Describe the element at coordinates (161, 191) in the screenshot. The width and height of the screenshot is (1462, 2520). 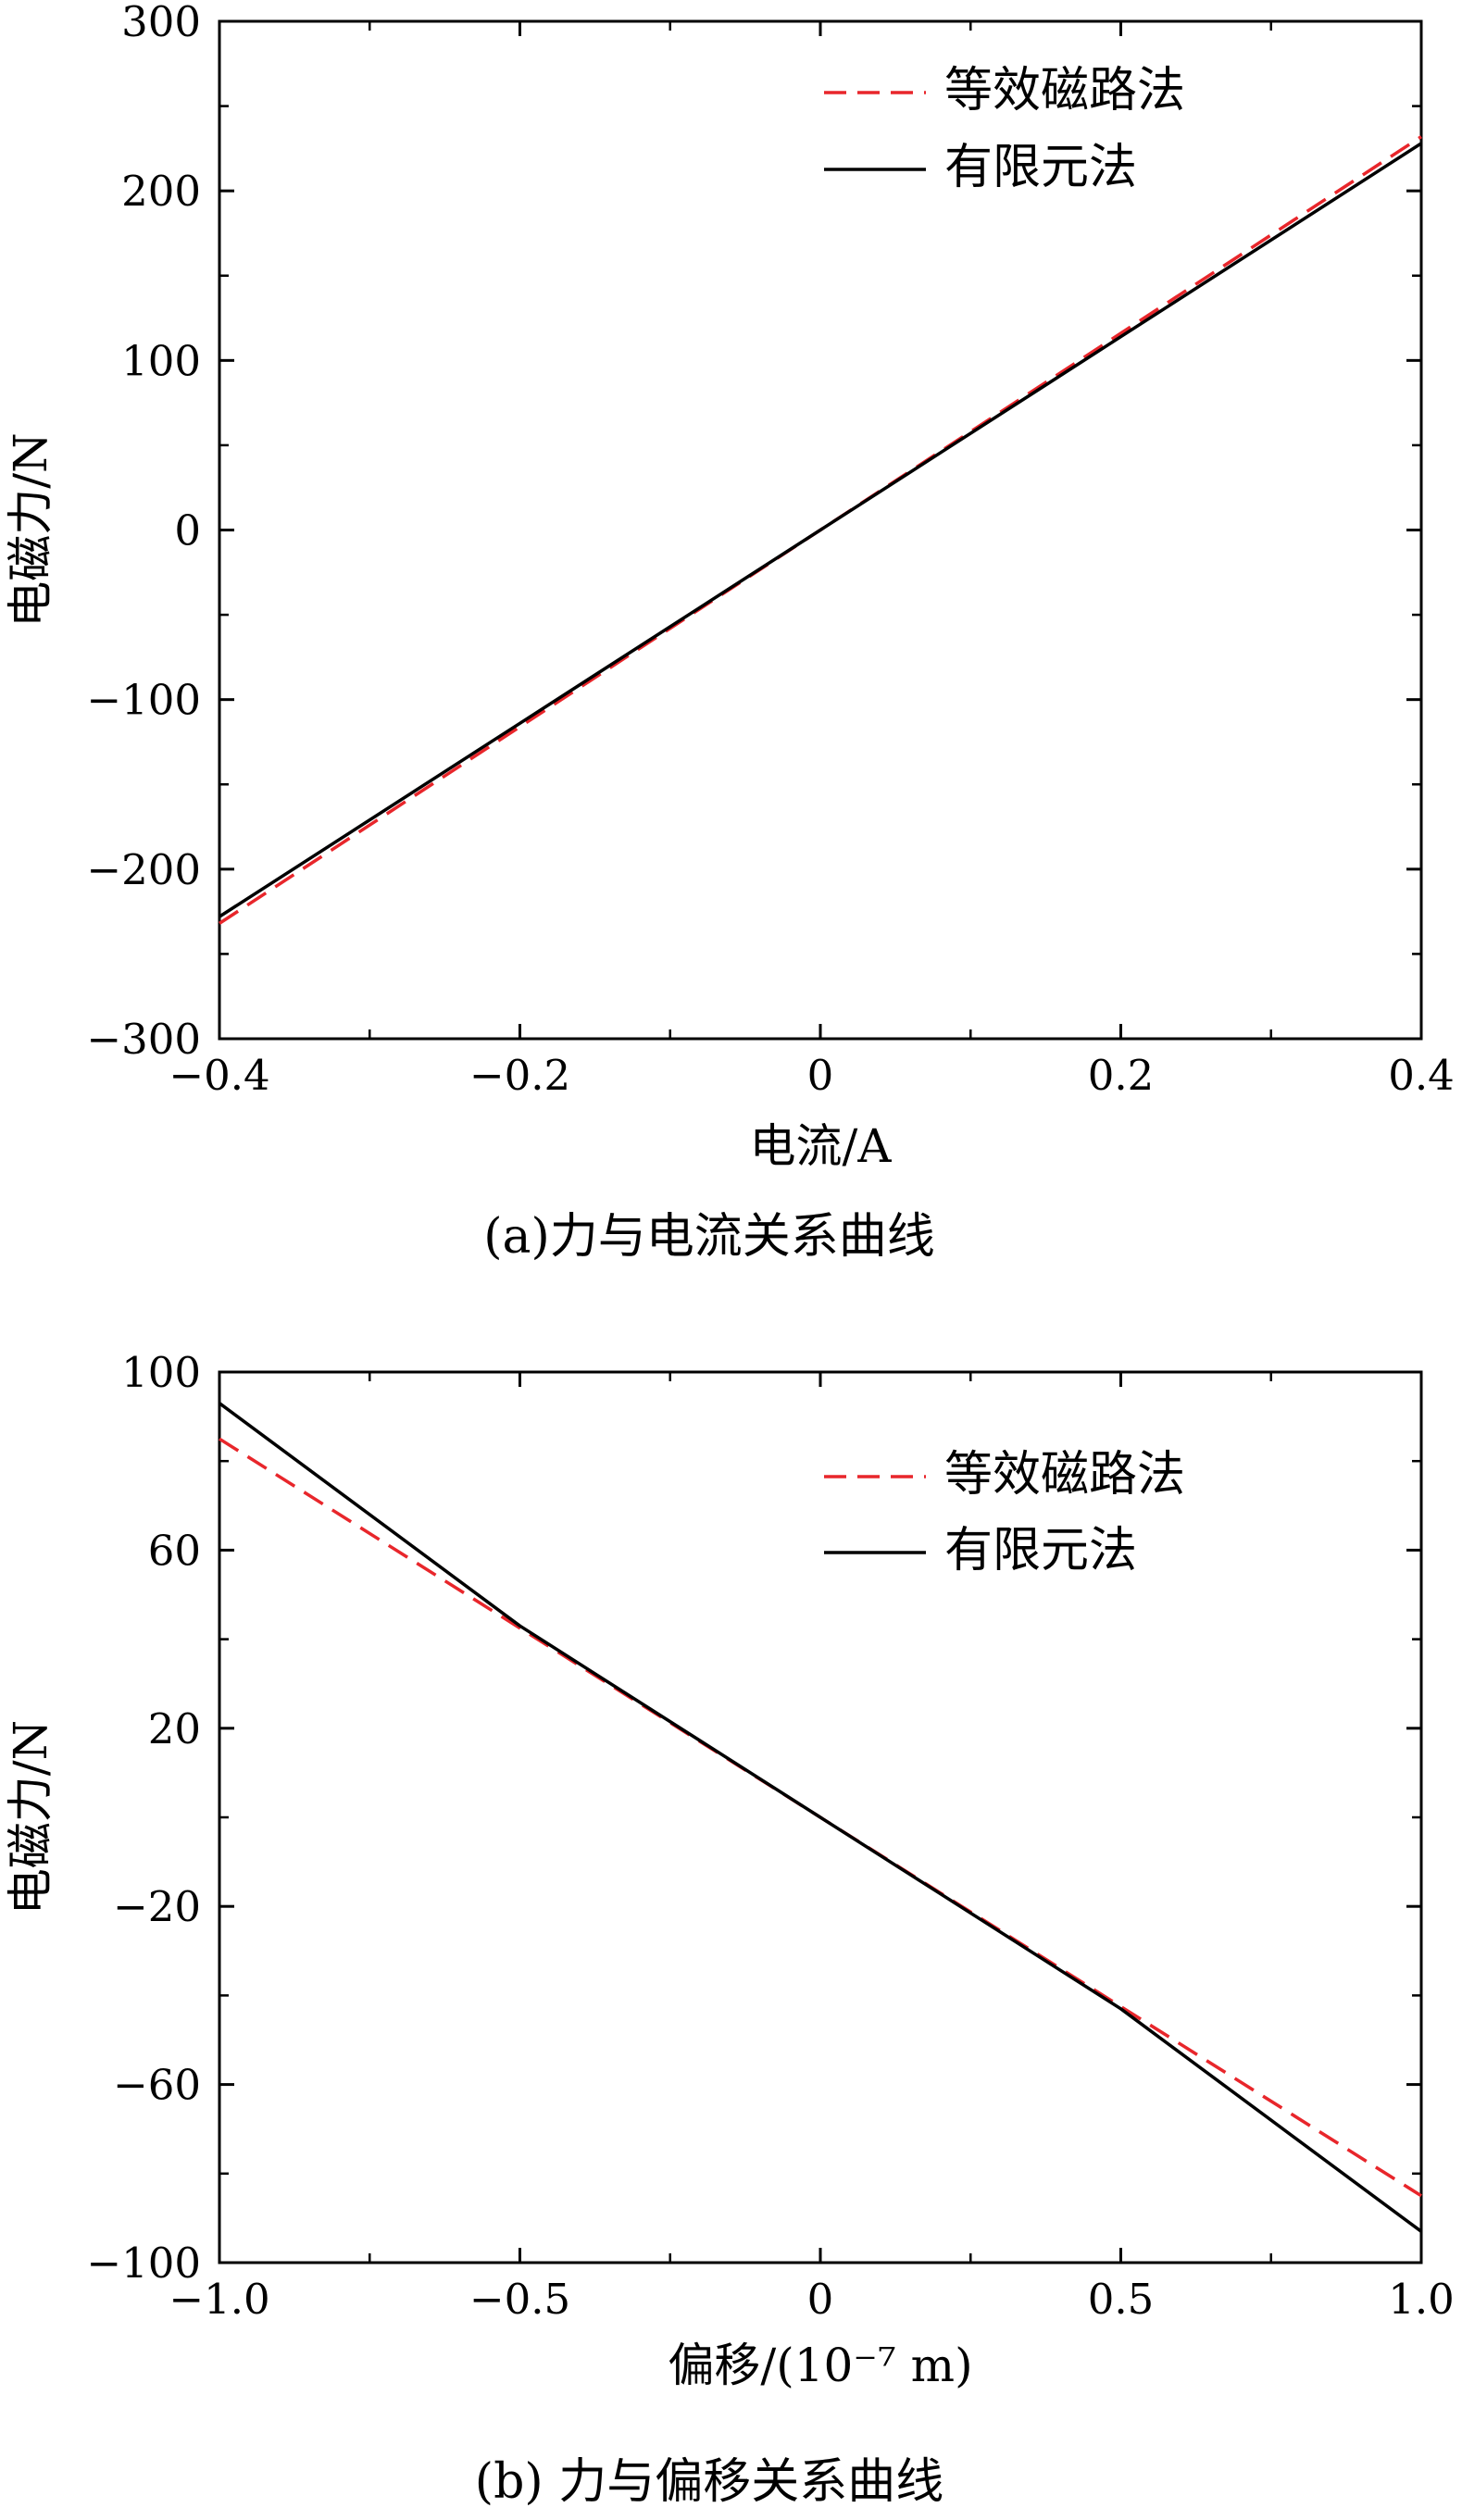
I see `y-tick-label: 200` at that location.